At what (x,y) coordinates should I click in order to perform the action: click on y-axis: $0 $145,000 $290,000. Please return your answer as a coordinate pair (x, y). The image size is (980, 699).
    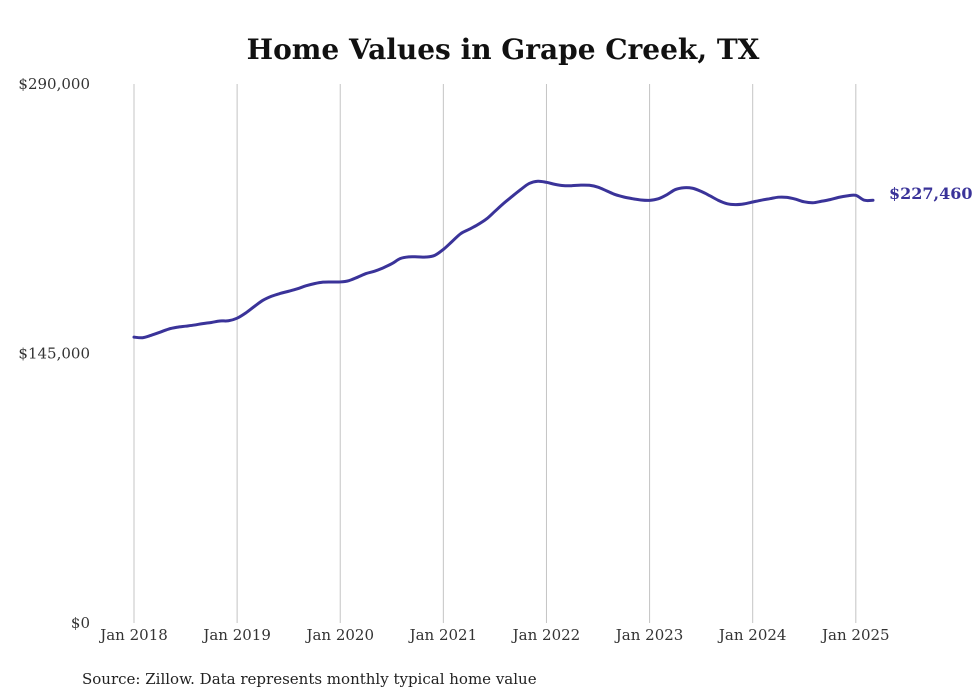
    Looking at the image, I should click on (54, 353).